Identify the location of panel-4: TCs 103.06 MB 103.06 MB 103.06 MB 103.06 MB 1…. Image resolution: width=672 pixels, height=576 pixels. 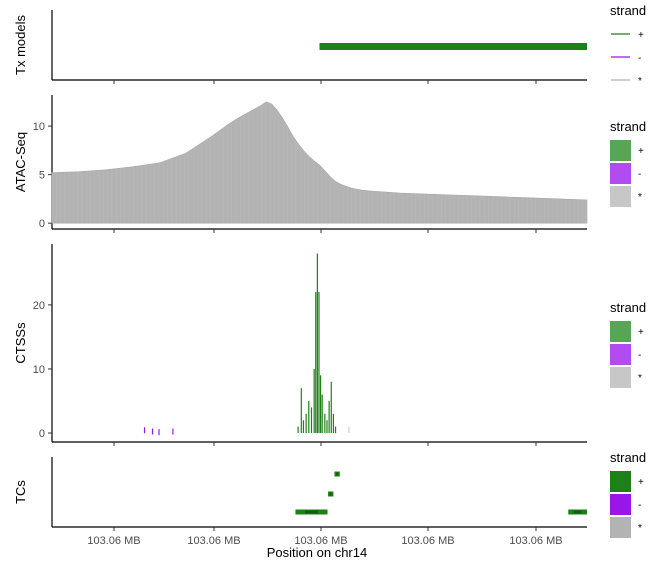
(300, 502).